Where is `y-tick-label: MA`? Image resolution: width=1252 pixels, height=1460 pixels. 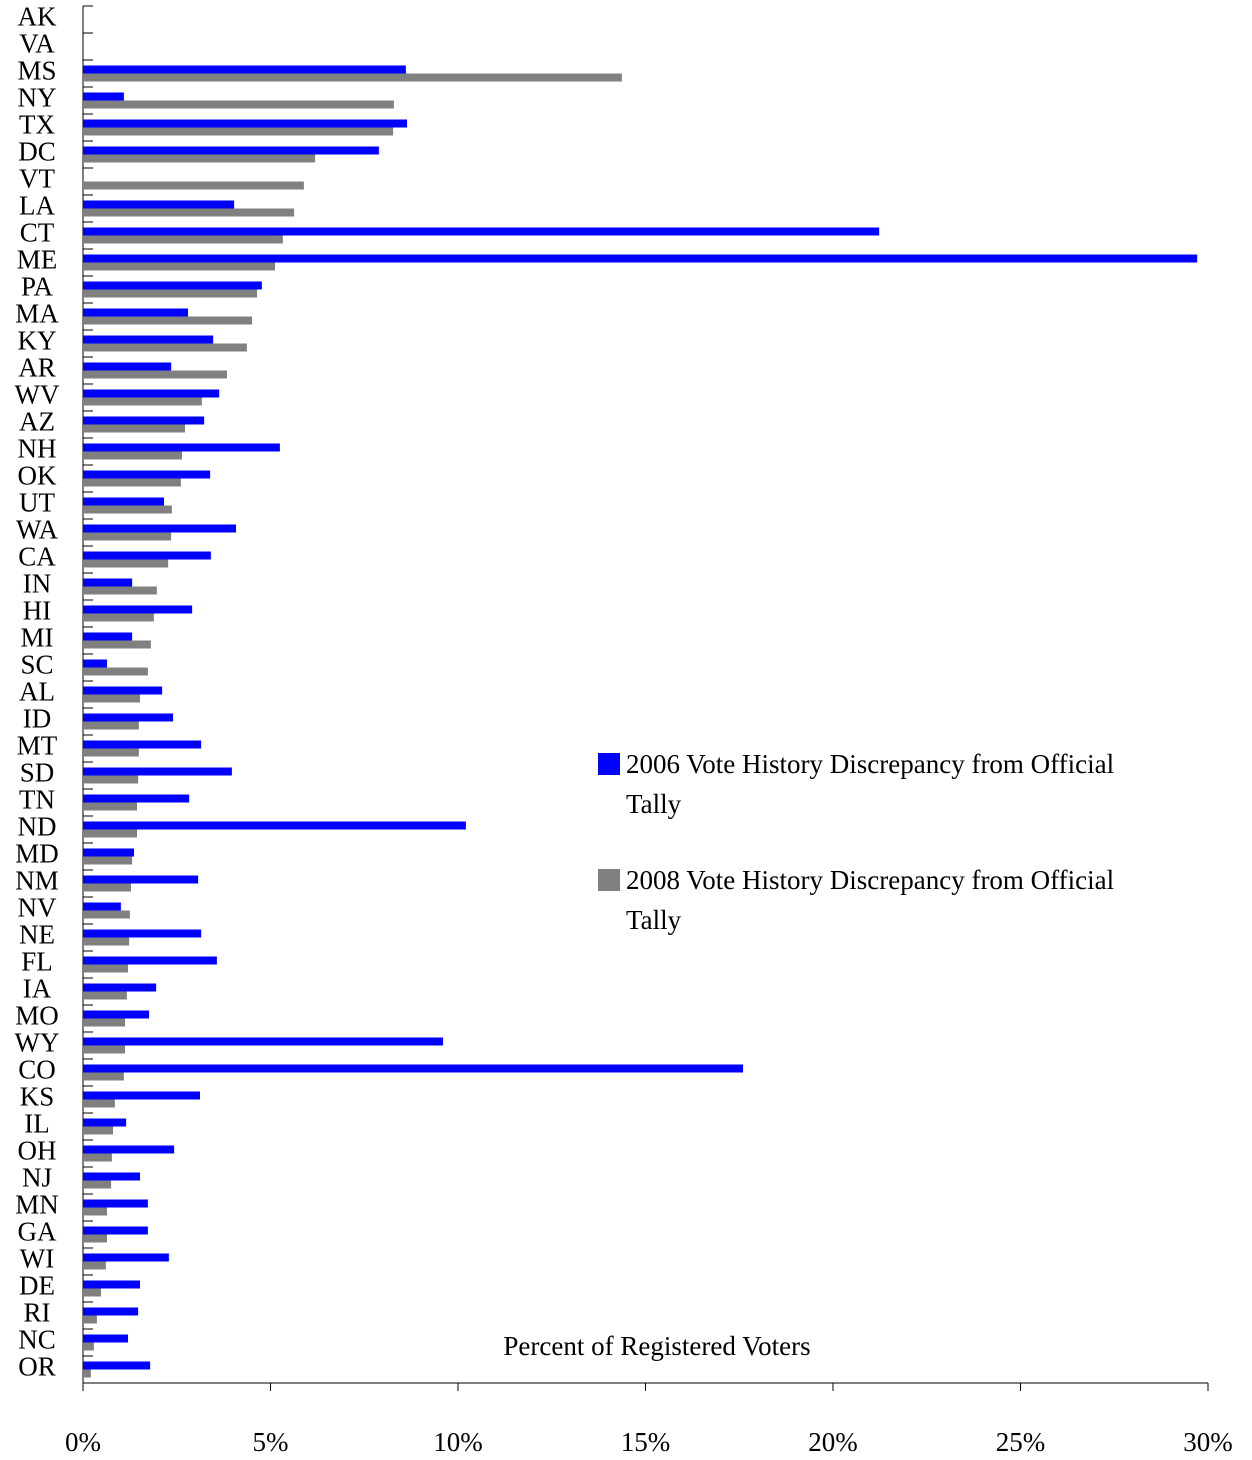
y-tick-label: MA is located at coordinates (37, 314).